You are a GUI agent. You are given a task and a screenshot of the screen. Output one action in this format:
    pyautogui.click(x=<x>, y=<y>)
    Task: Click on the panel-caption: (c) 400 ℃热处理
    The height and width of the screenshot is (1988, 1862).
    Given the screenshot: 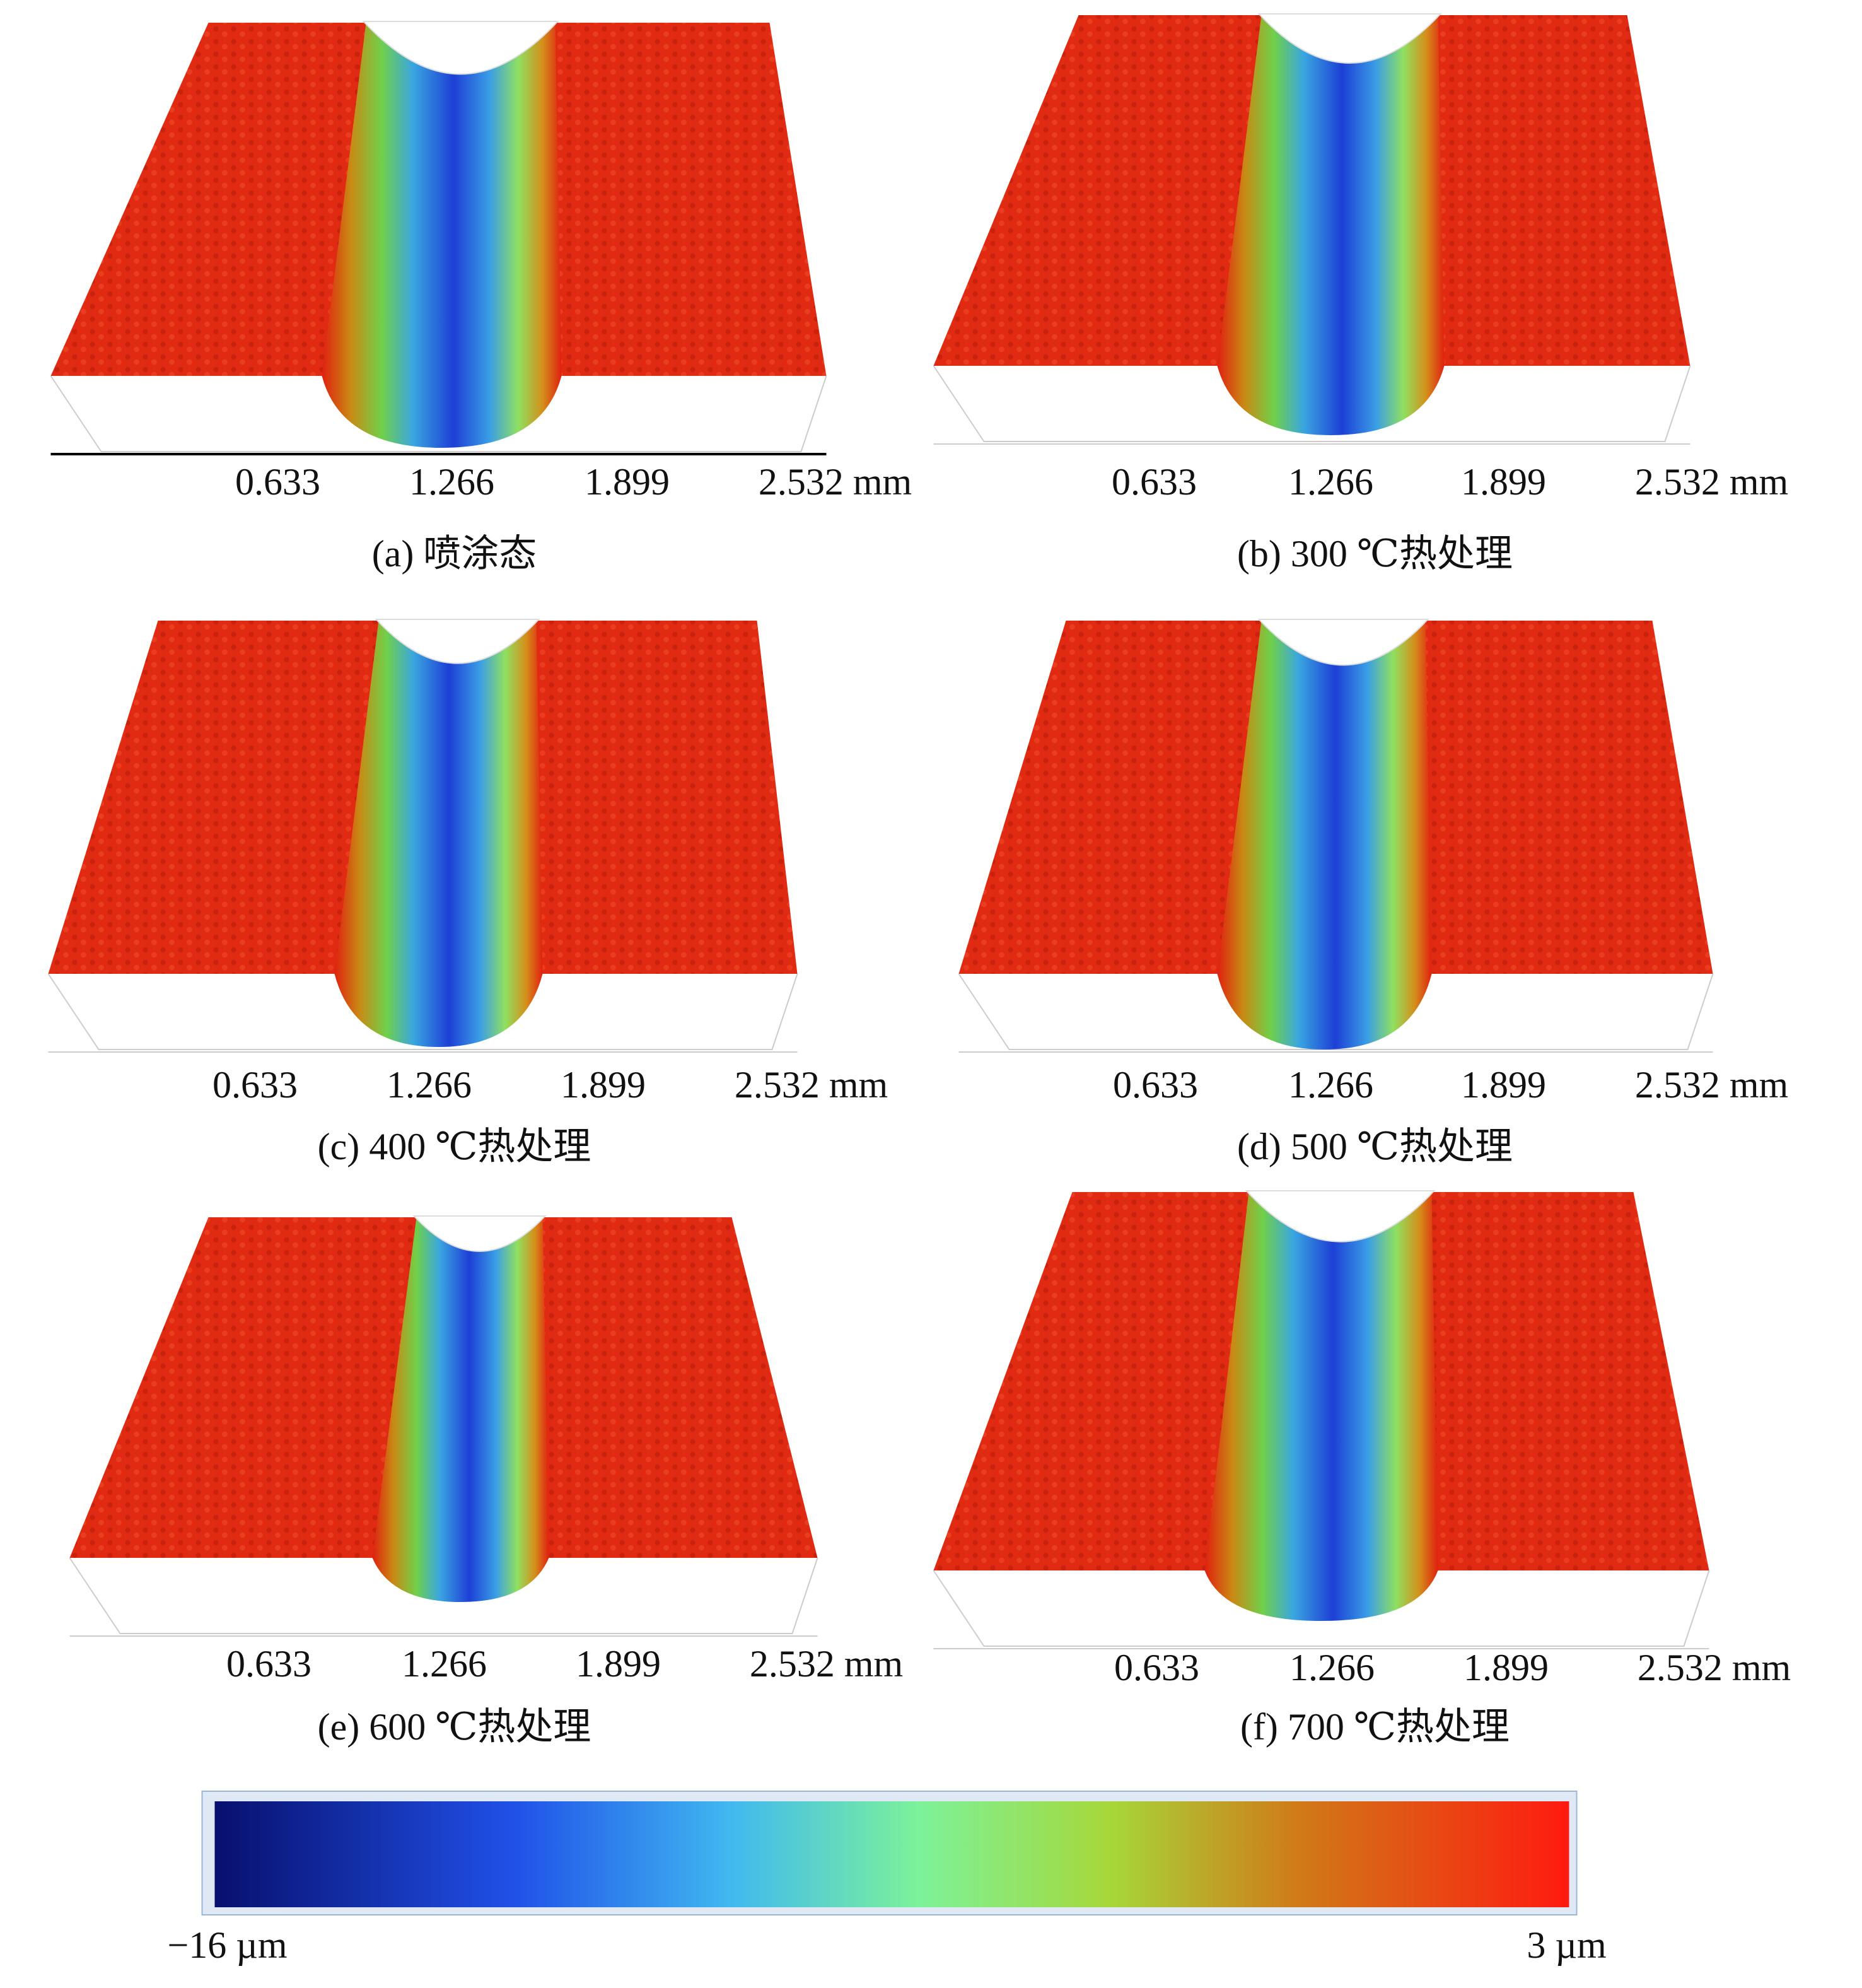 What is the action you would take?
    pyautogui.click(x=454, y=1146)
    